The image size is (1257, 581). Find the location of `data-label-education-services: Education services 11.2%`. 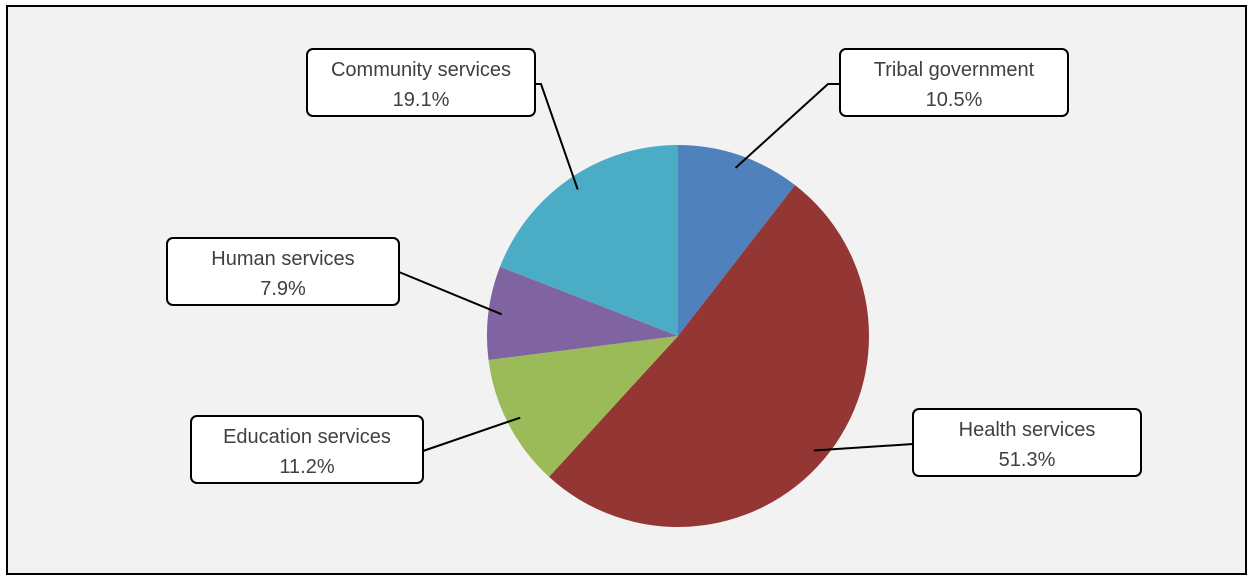

data-label-education-services: Education services 11.2% is located at coordinates (307, 449).